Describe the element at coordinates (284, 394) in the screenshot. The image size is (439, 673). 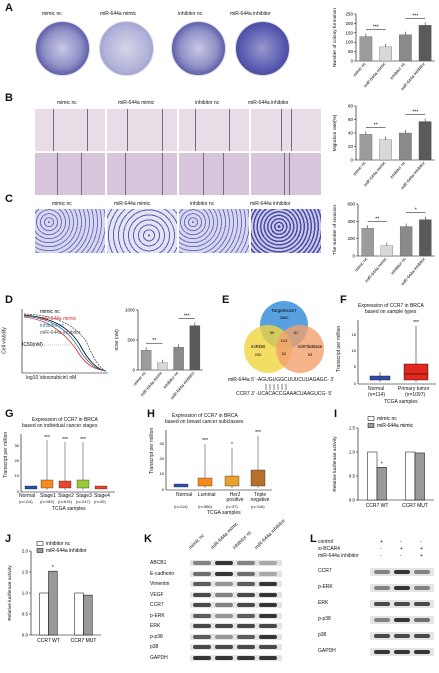
I see `ccr7-sequence: CCR7 3' -UCACACCGAAACUAAGUCG- 5'` at that location.